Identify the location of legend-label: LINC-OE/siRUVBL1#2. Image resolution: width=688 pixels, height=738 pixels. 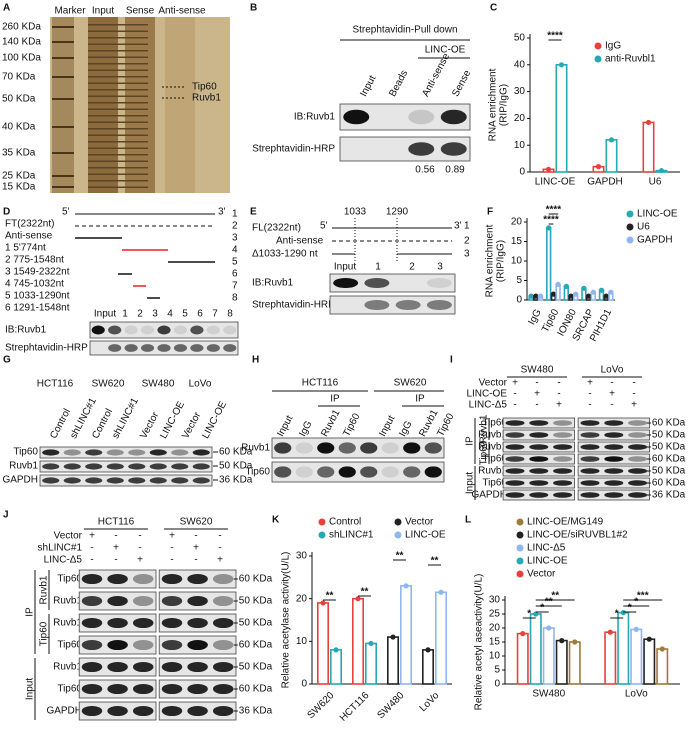
(577, 535).